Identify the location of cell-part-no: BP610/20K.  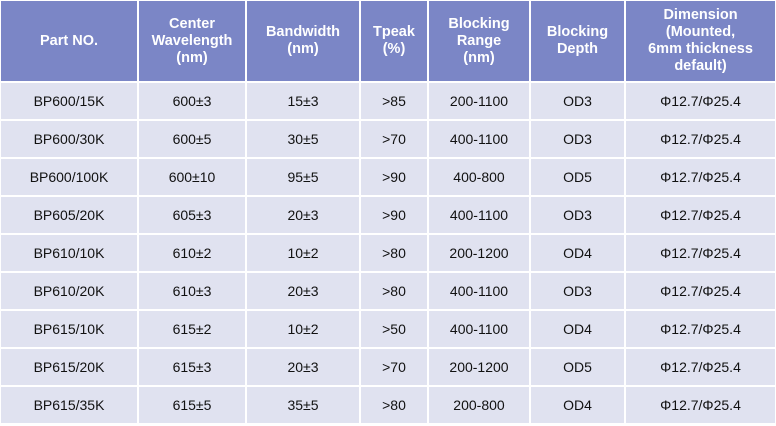
(69, 291).